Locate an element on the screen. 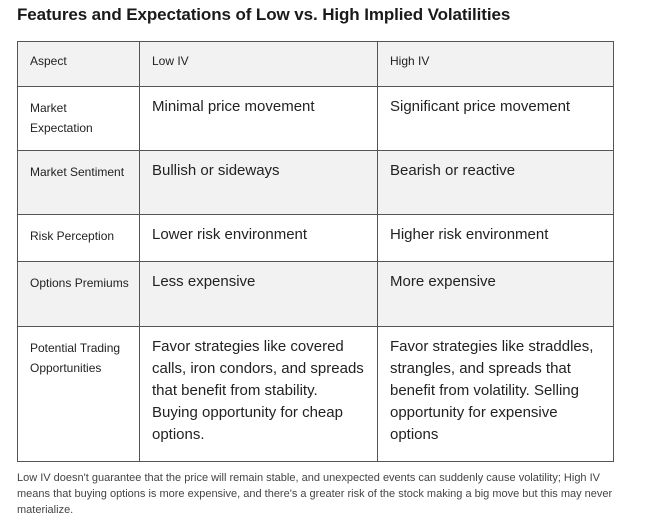 The width and height of the screenshot is (649, 532). row-aspect: Market Expectation is located at coordinates (61, 118).